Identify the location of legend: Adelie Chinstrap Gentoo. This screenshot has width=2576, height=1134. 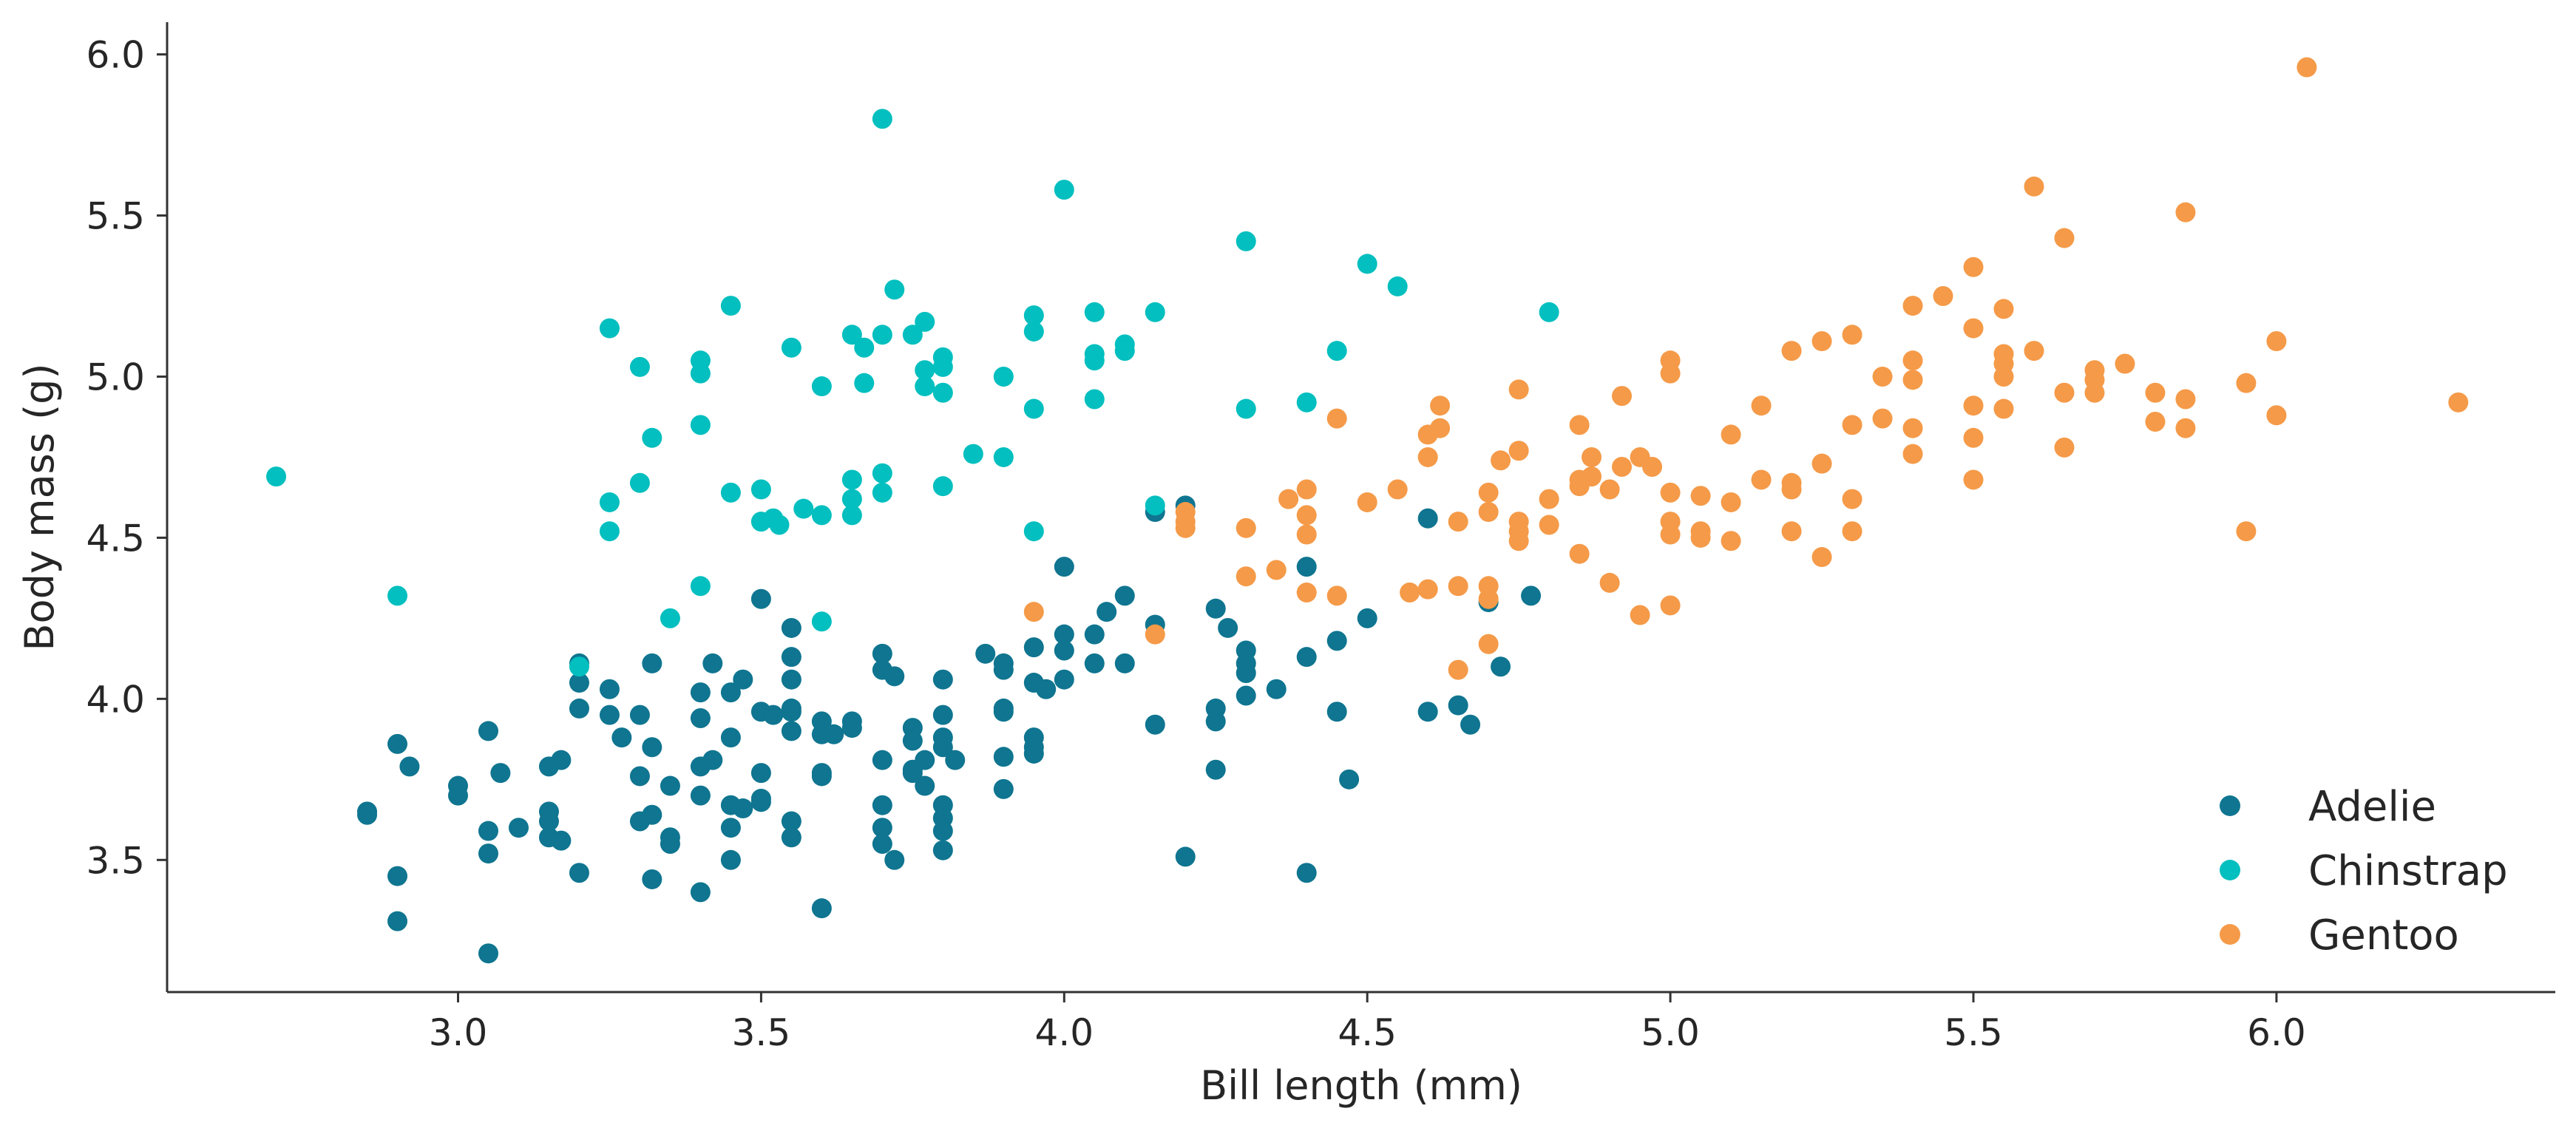
(2364, 871).